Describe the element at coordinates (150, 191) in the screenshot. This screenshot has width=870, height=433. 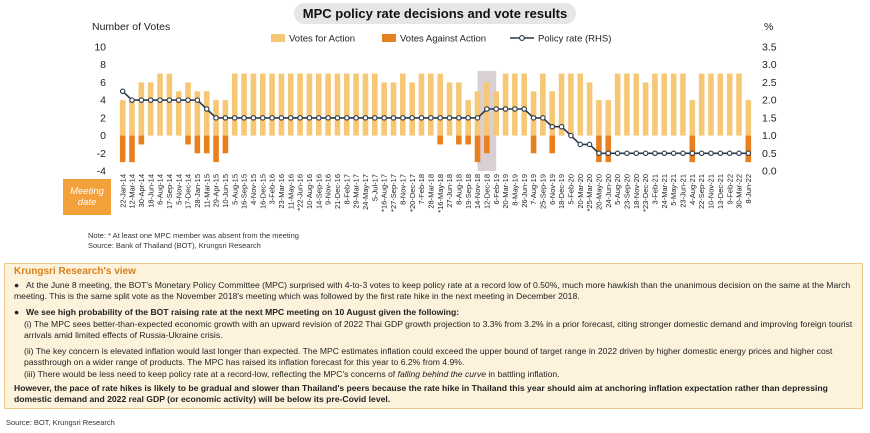
I see `x-tick-label: 18-Jun-14` at that location.